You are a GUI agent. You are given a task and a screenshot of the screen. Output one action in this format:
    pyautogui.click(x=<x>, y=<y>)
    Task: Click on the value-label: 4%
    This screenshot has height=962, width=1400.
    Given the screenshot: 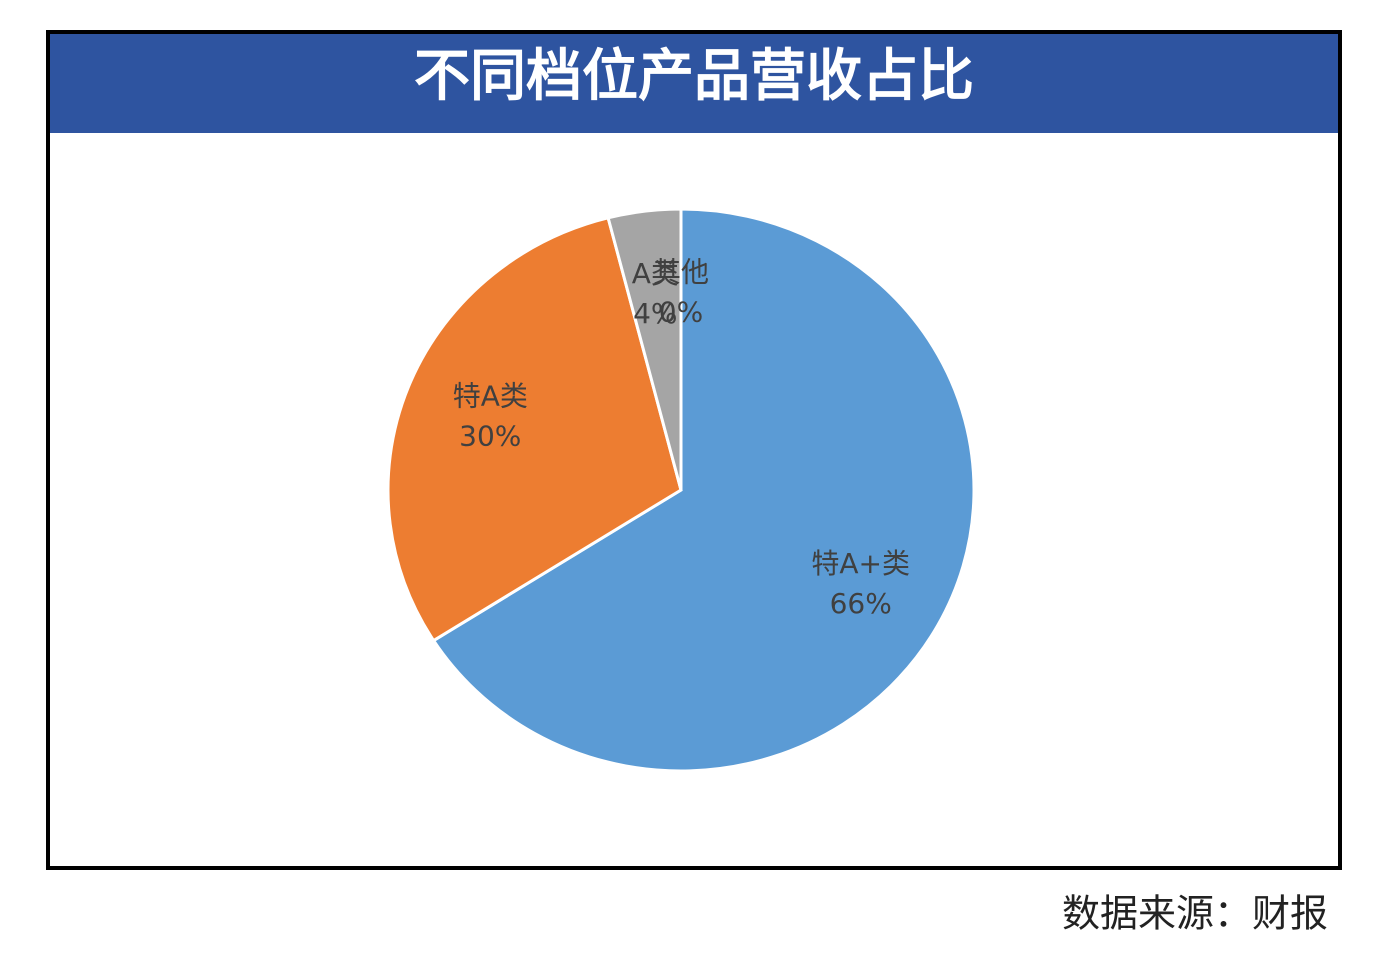 What is the action you would take?
    pyautogui.click(x=655, y=313)
    